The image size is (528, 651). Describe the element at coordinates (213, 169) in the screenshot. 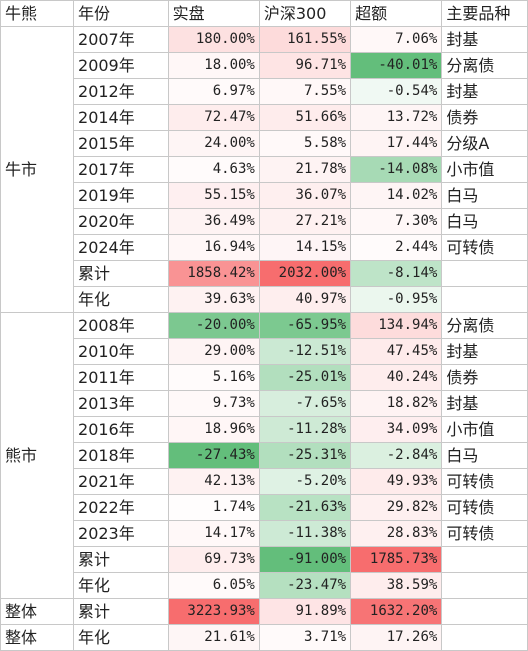

I see `actual-return-cell: 4.63%` at that location.